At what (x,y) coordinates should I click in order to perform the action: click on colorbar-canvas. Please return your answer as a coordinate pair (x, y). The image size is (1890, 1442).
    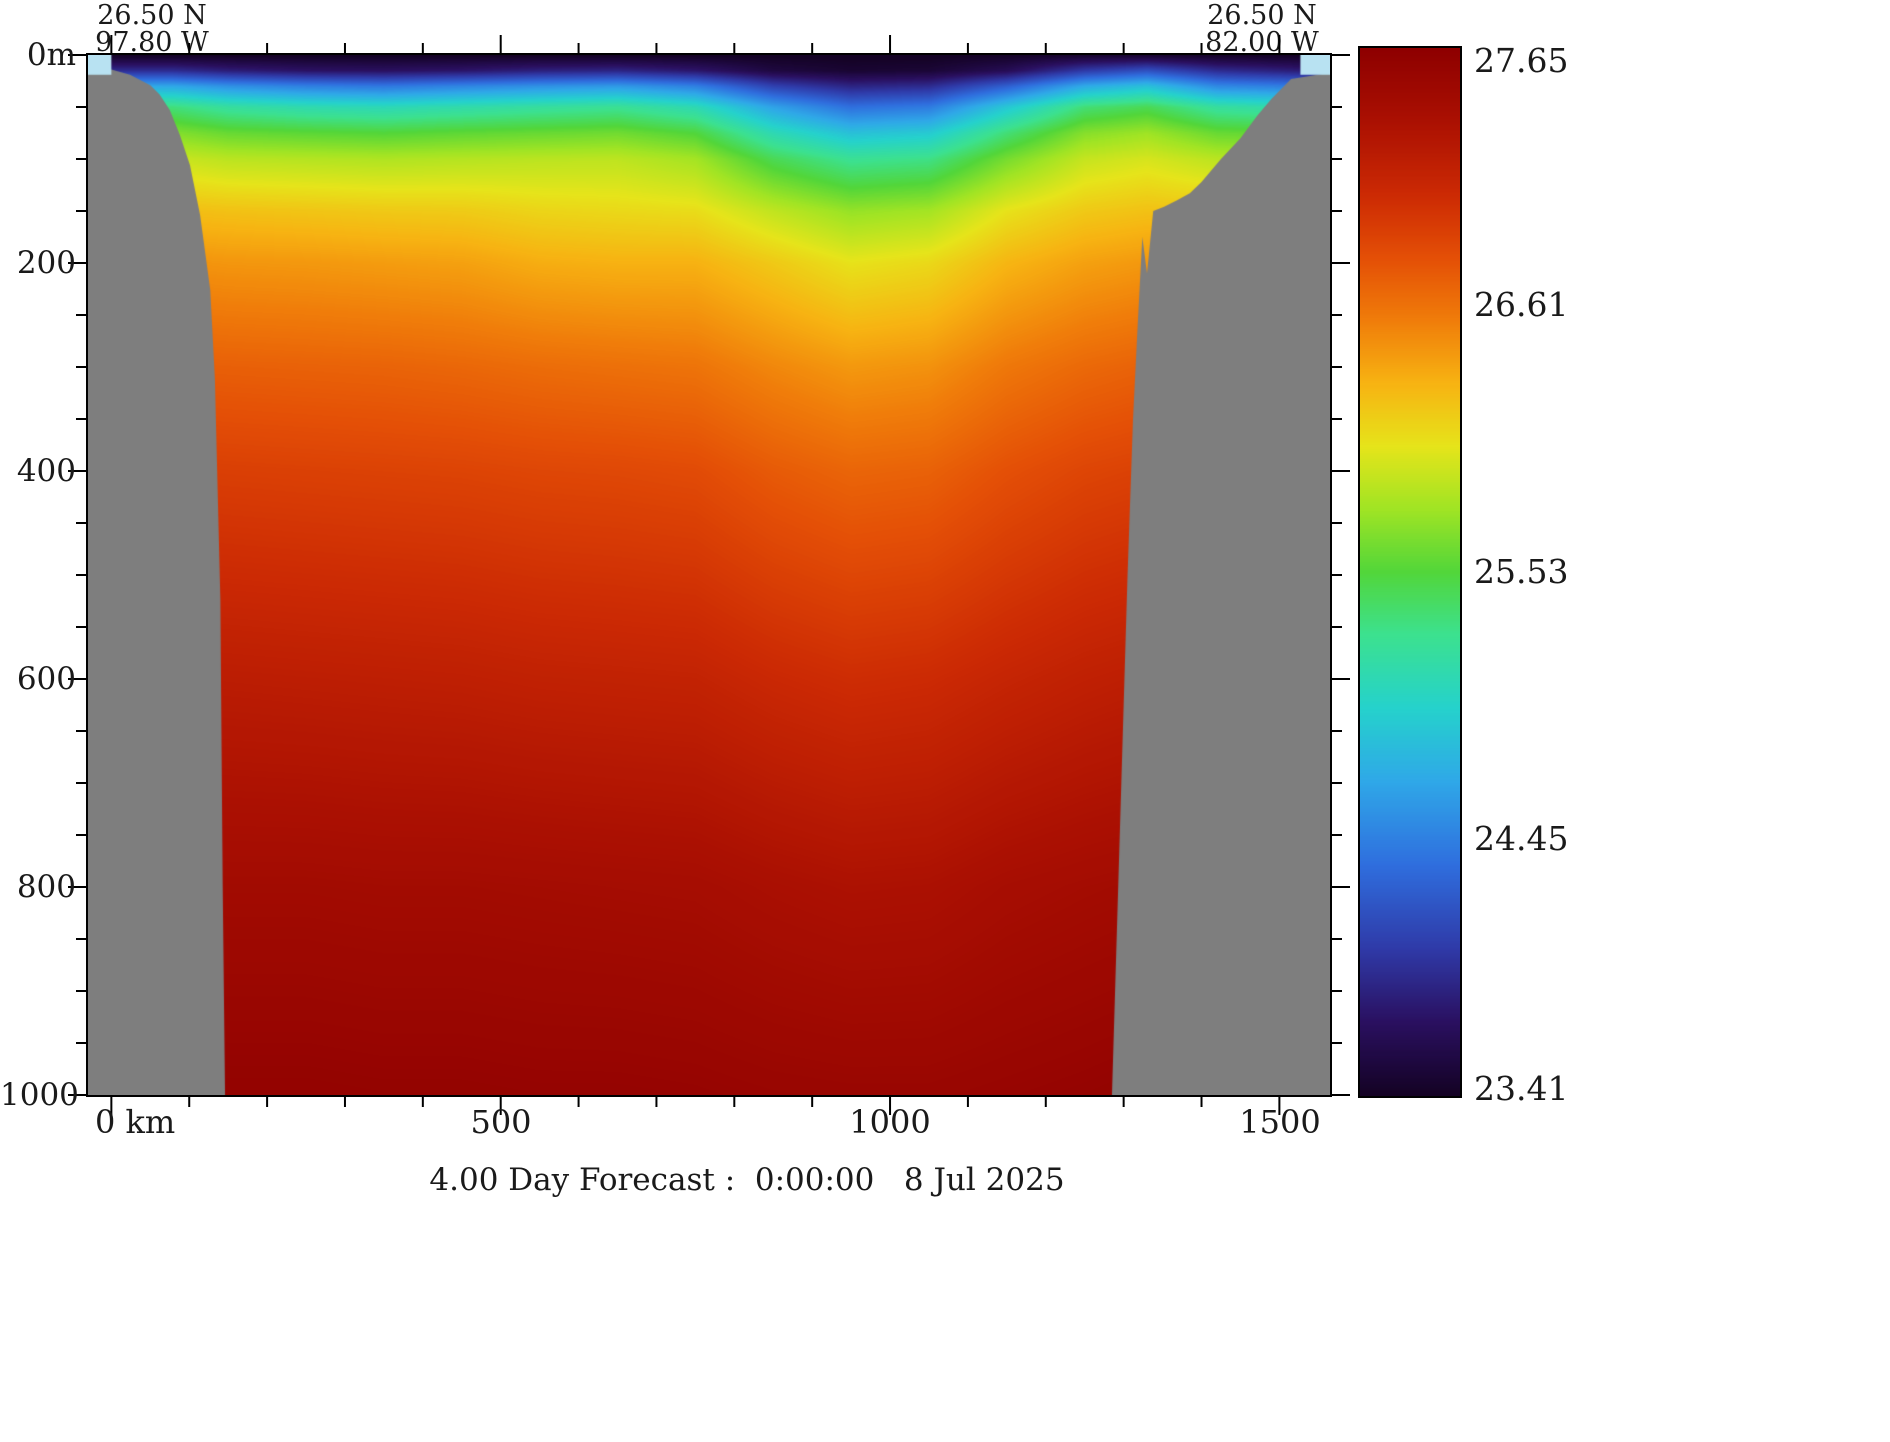
    Looking at the image, I should click on (1410, 572).